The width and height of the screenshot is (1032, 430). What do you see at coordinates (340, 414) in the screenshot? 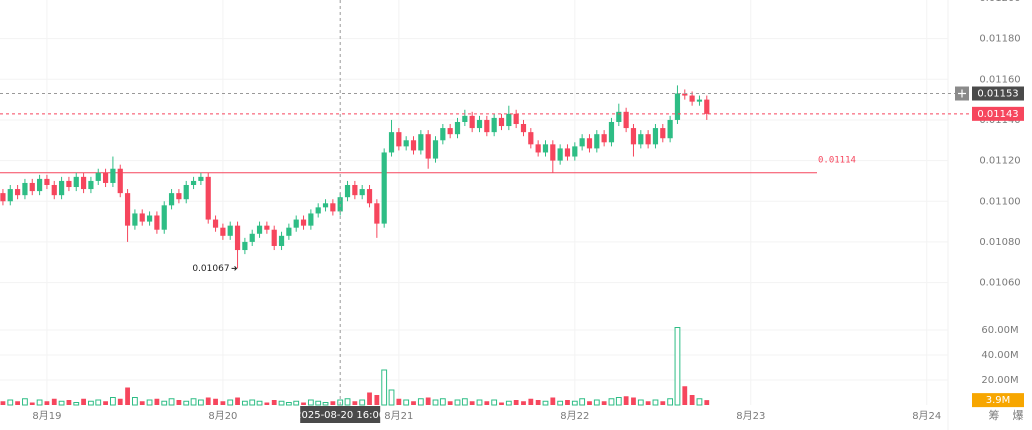
I see `crosshair-x-badge` at bounding box center [340, 414].